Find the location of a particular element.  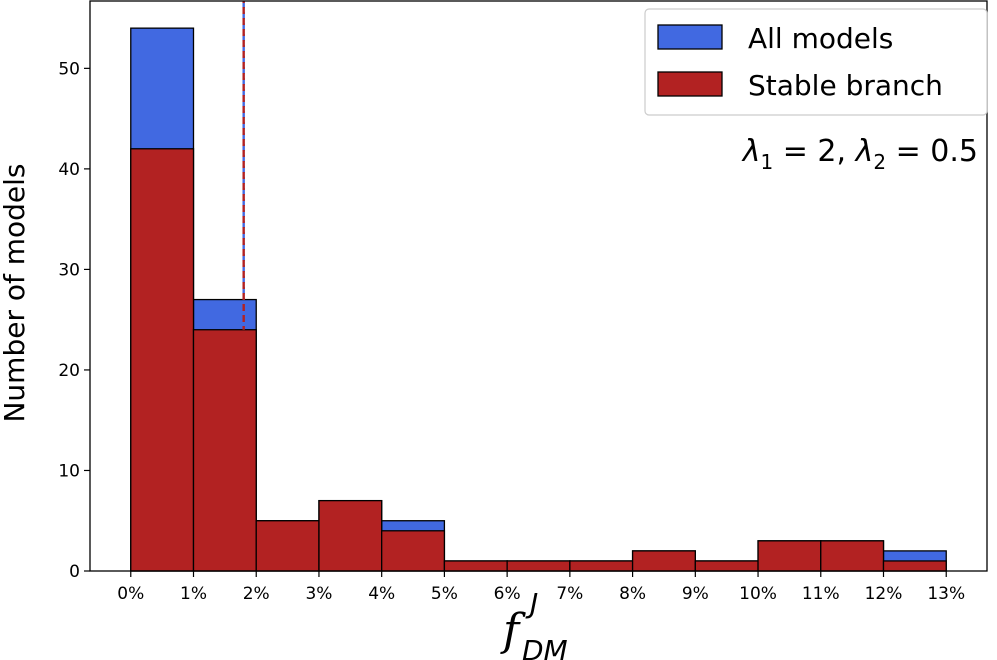

legend-frame is located at coordinates (816, 62).